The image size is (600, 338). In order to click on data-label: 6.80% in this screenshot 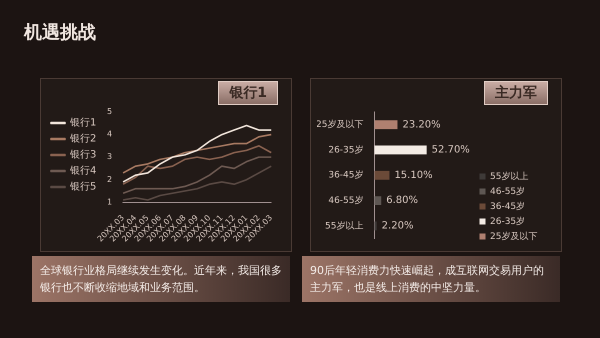, I will do `click(402, 200)`.